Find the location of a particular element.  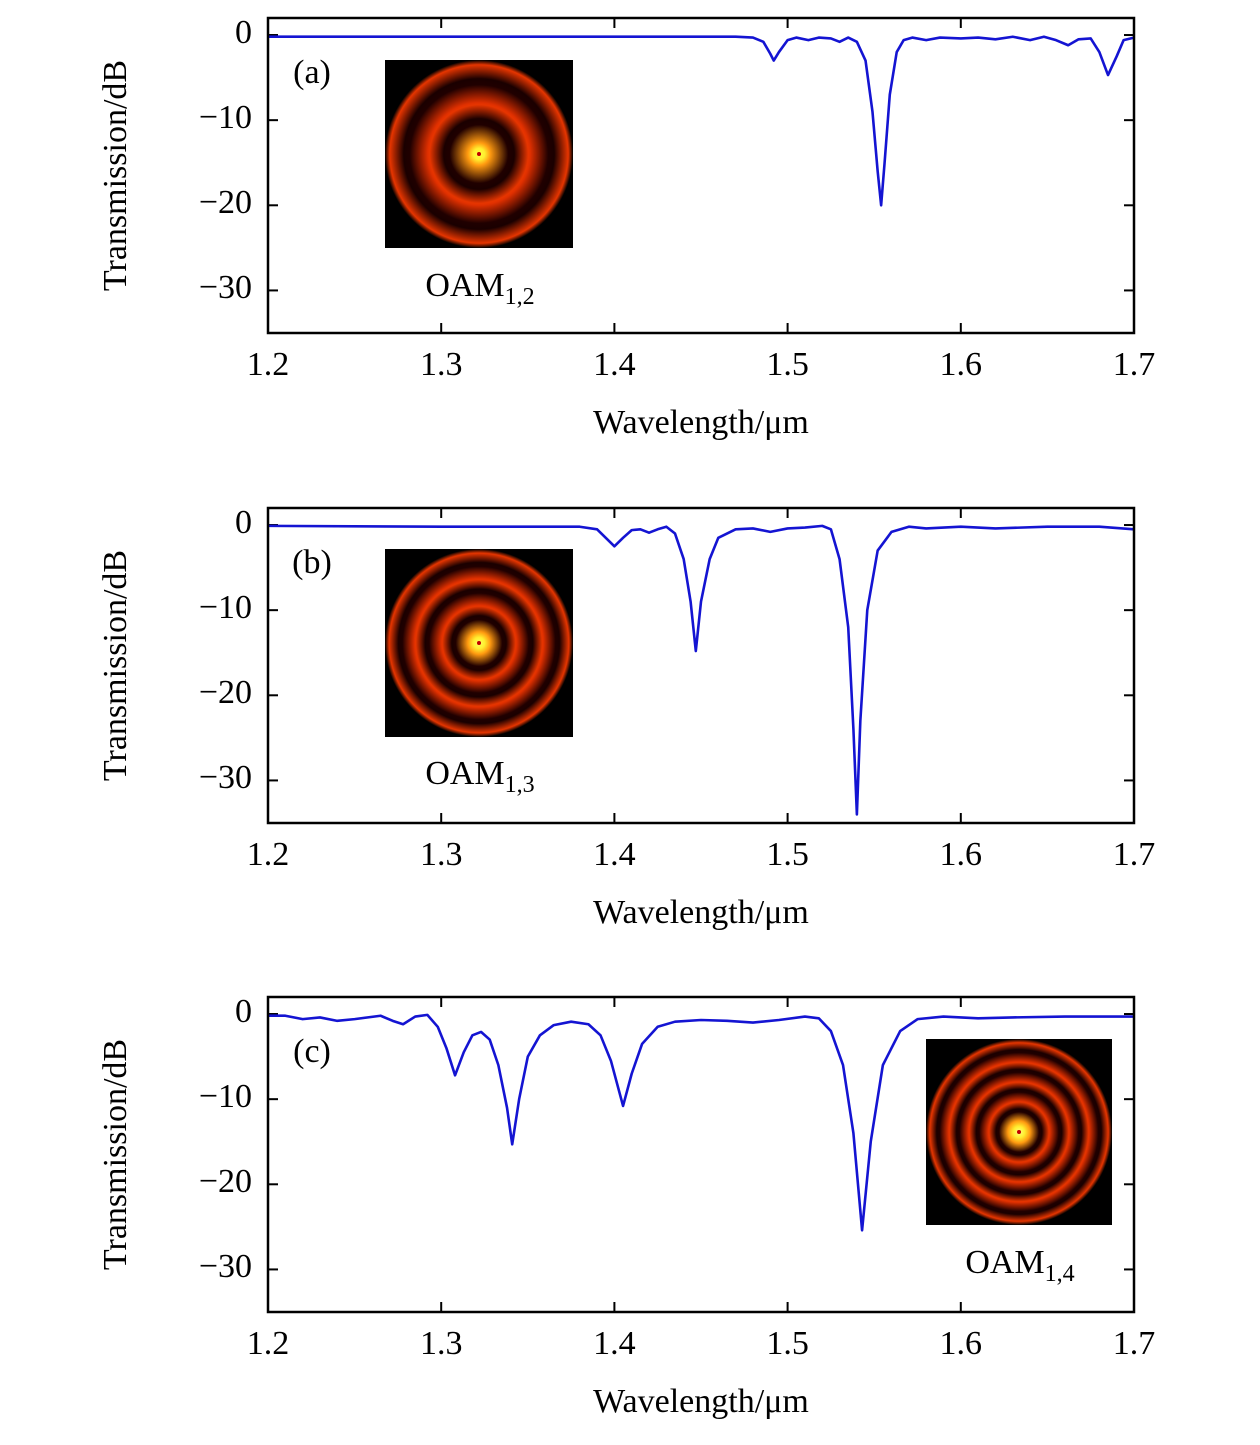

inset-label: OAM1,3 is located at coordinates (479, 776).